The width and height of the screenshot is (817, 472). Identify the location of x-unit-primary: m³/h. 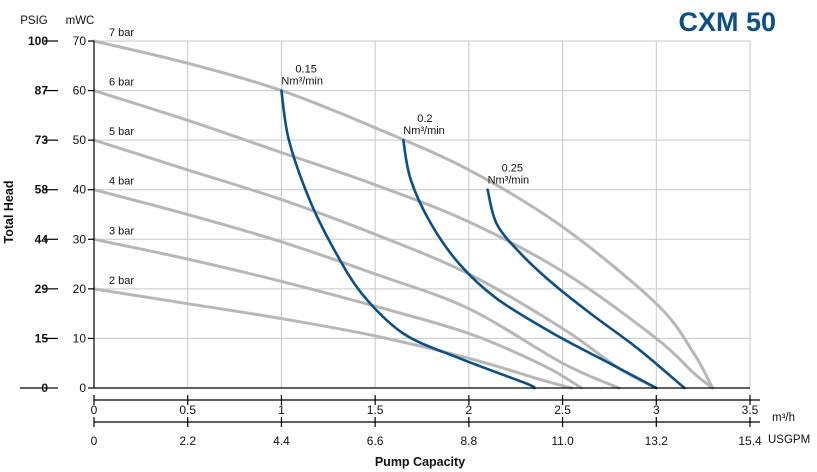
(783, 418).